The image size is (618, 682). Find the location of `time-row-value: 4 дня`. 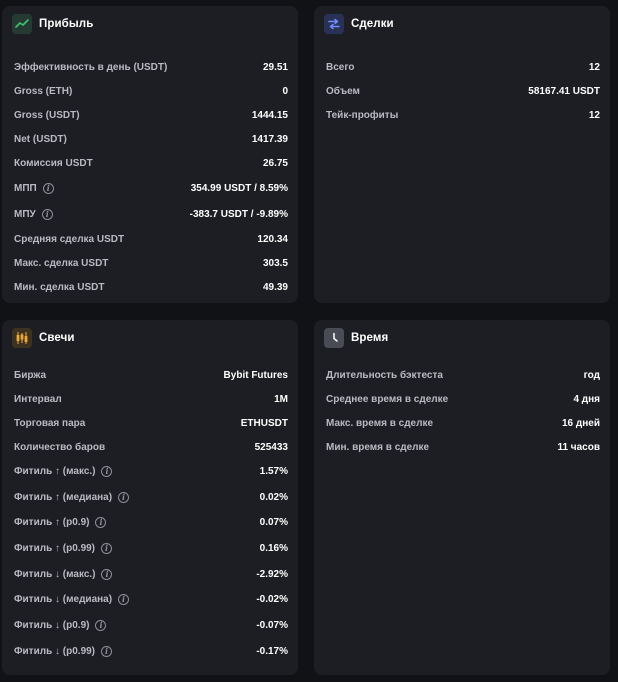

time-row-value: 4 дня is located at coordinates (586, 399).